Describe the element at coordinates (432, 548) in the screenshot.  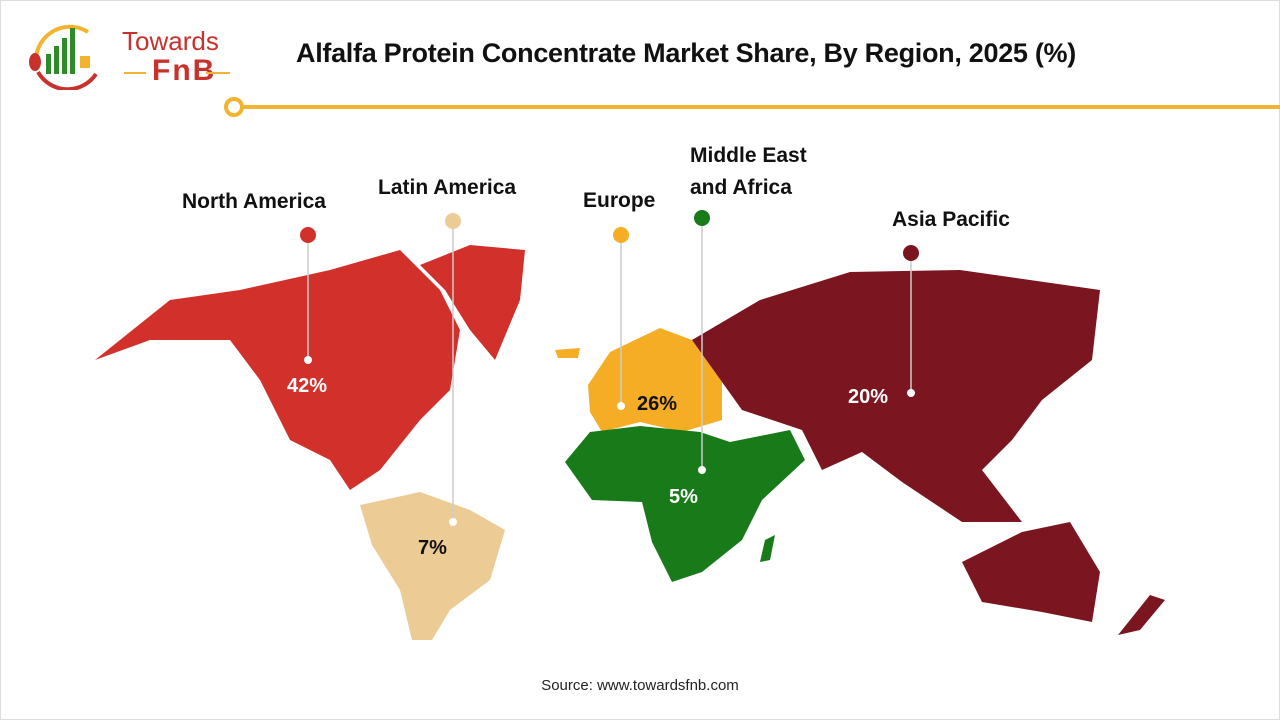
I see `value-latin-america: 7%` at that location.